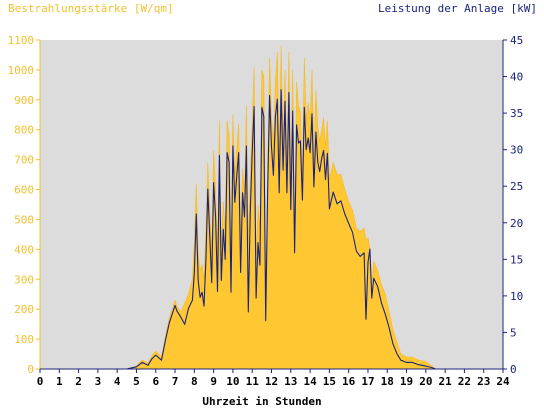 The image size is (544, 408). I want to click on x-tick-label: 21, so click(446, 381).